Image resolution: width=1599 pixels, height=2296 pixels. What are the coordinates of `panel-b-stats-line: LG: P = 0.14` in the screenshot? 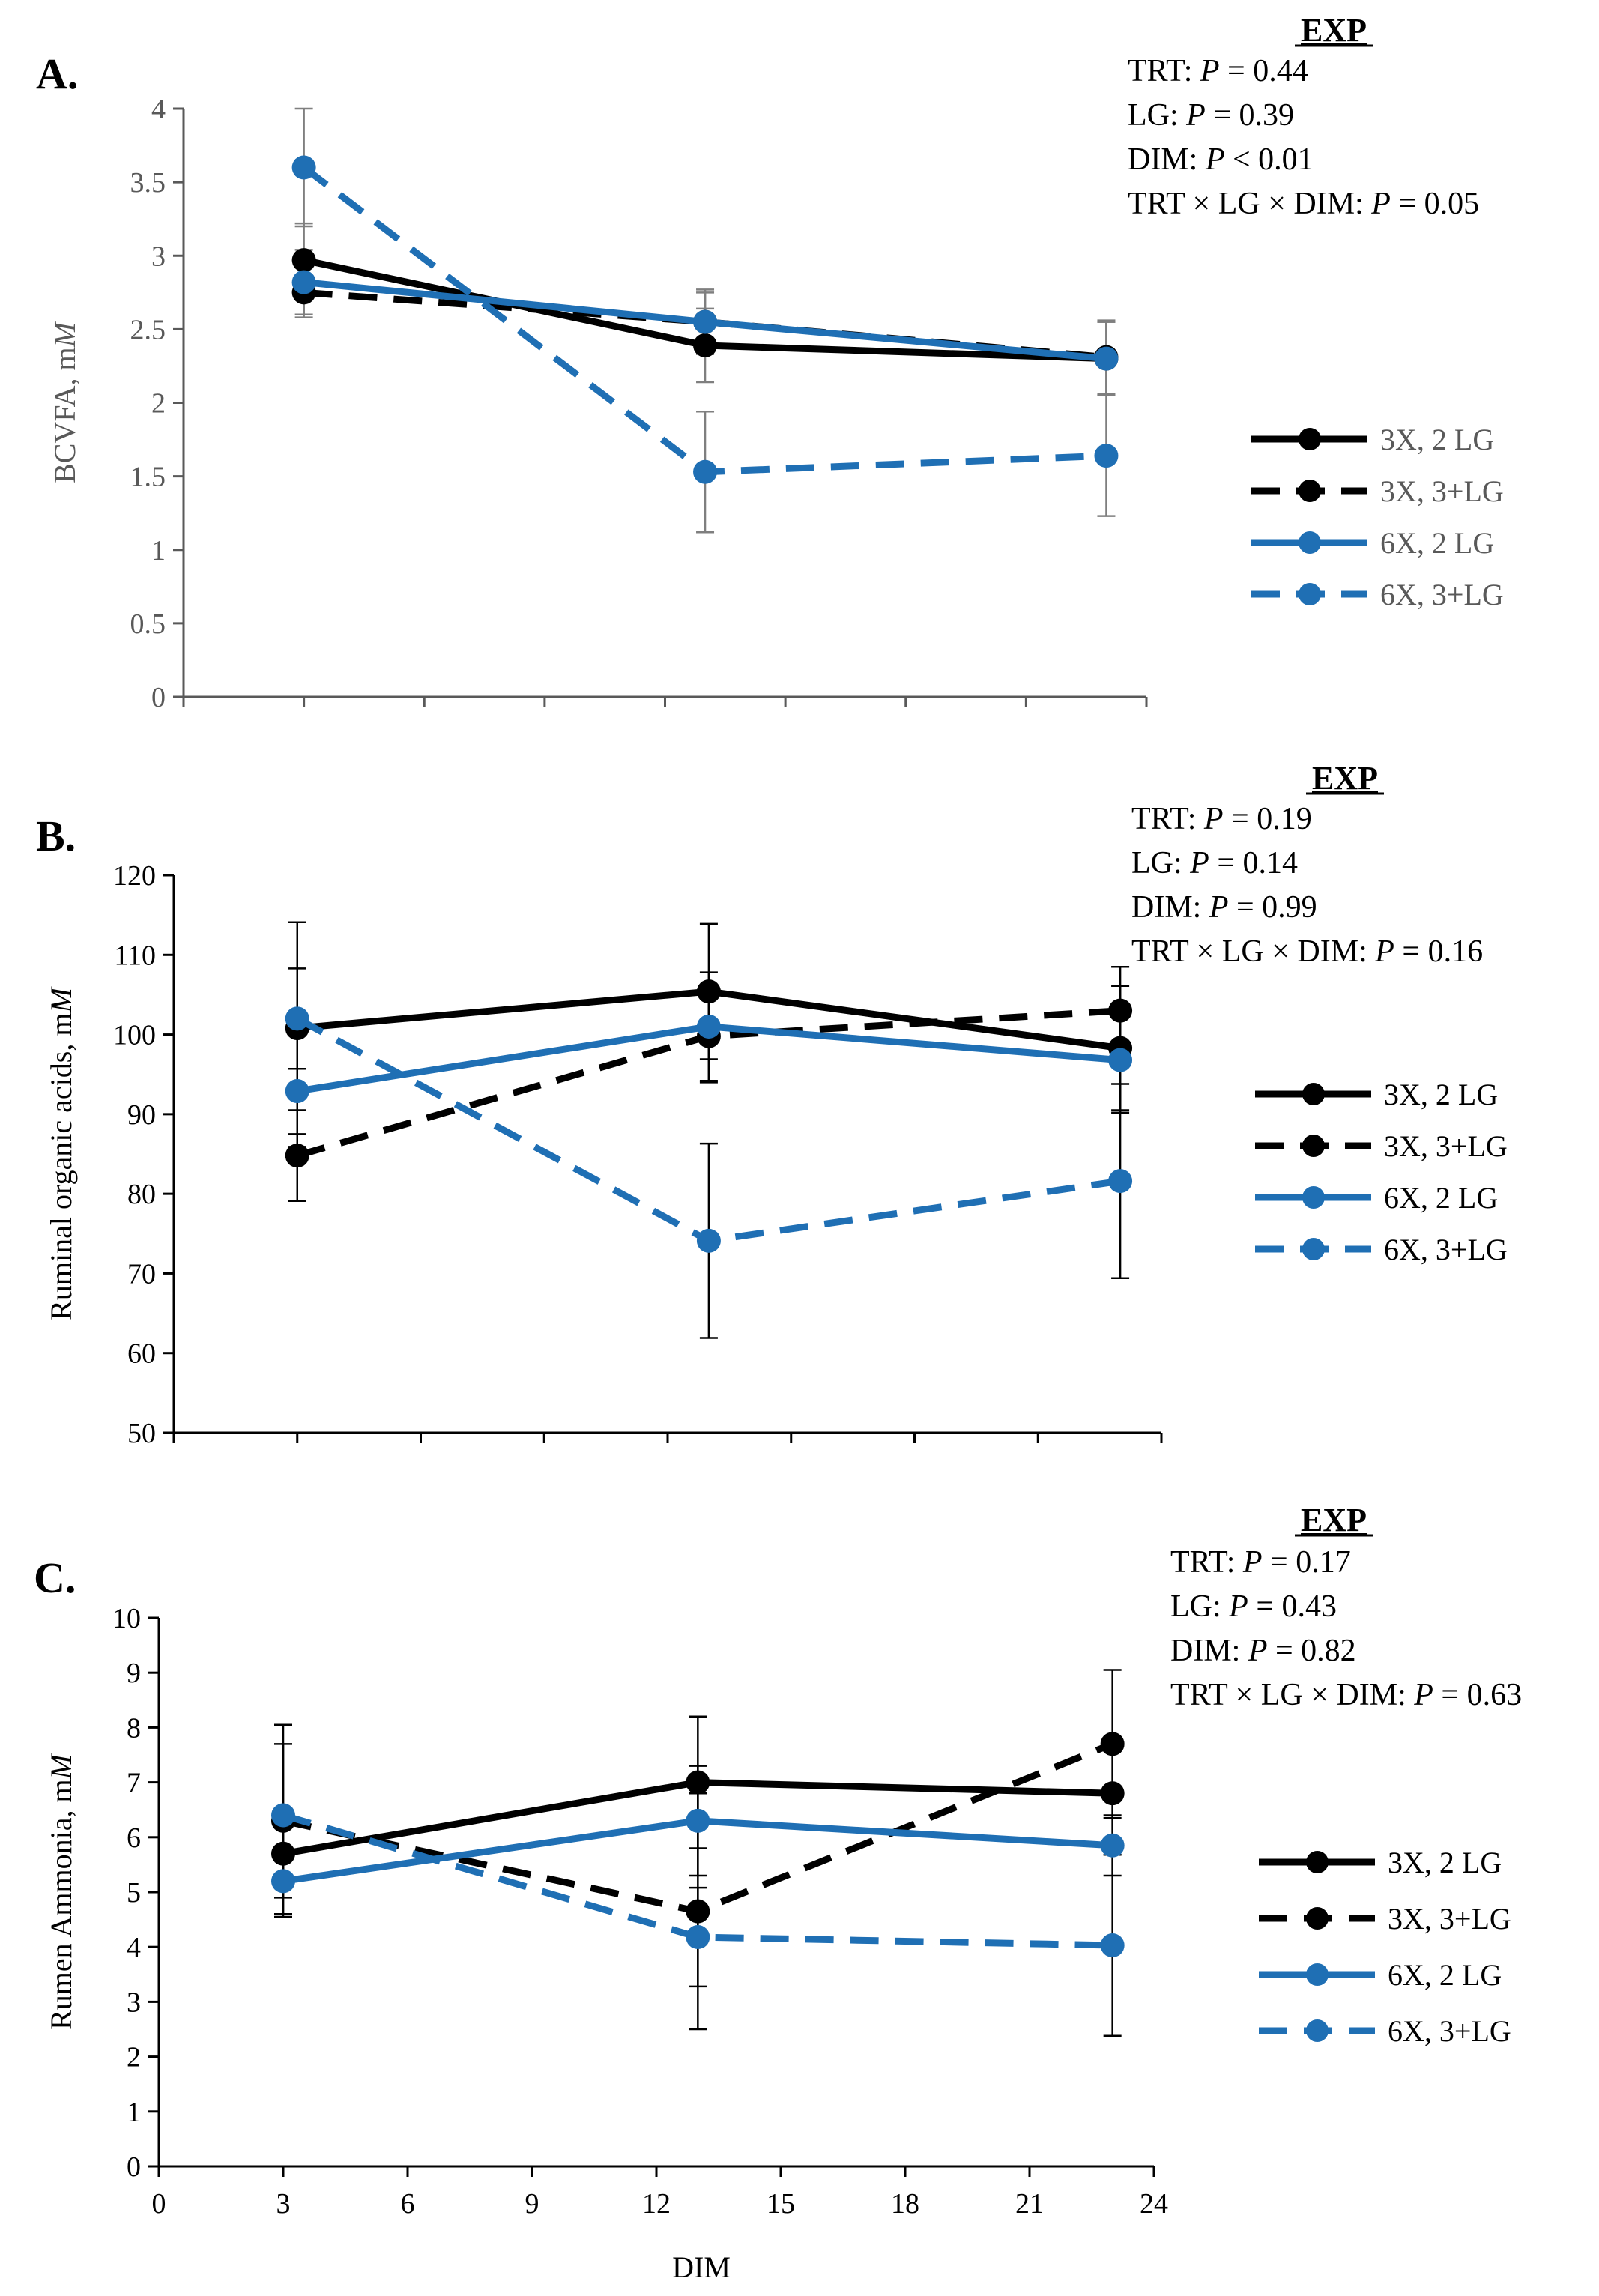 It's located at (1214, 863).